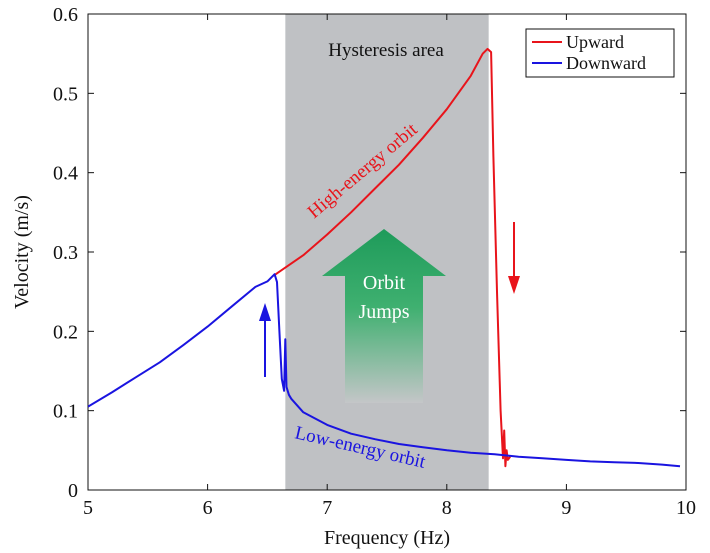  I want to click on orbit-jumps-arrow: Orbit Jumps, so click(384, 316).